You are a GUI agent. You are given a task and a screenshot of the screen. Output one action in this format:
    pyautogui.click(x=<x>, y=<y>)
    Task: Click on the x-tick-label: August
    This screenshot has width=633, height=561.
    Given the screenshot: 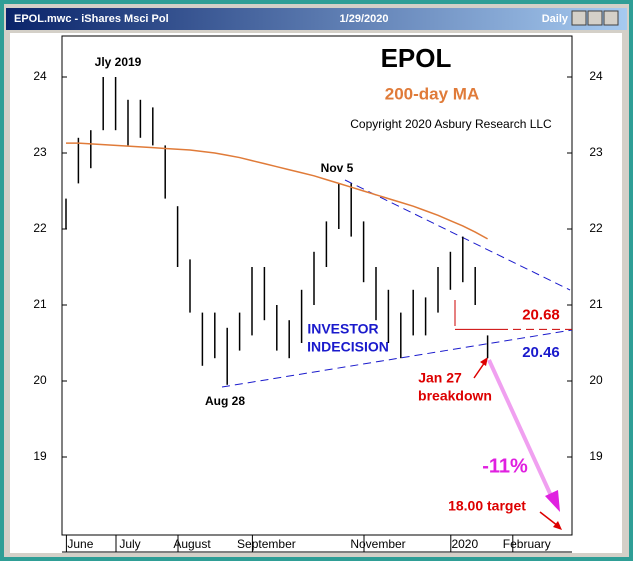 What is the action you would take?
    pyautogui.click(x=192, y=544)
    